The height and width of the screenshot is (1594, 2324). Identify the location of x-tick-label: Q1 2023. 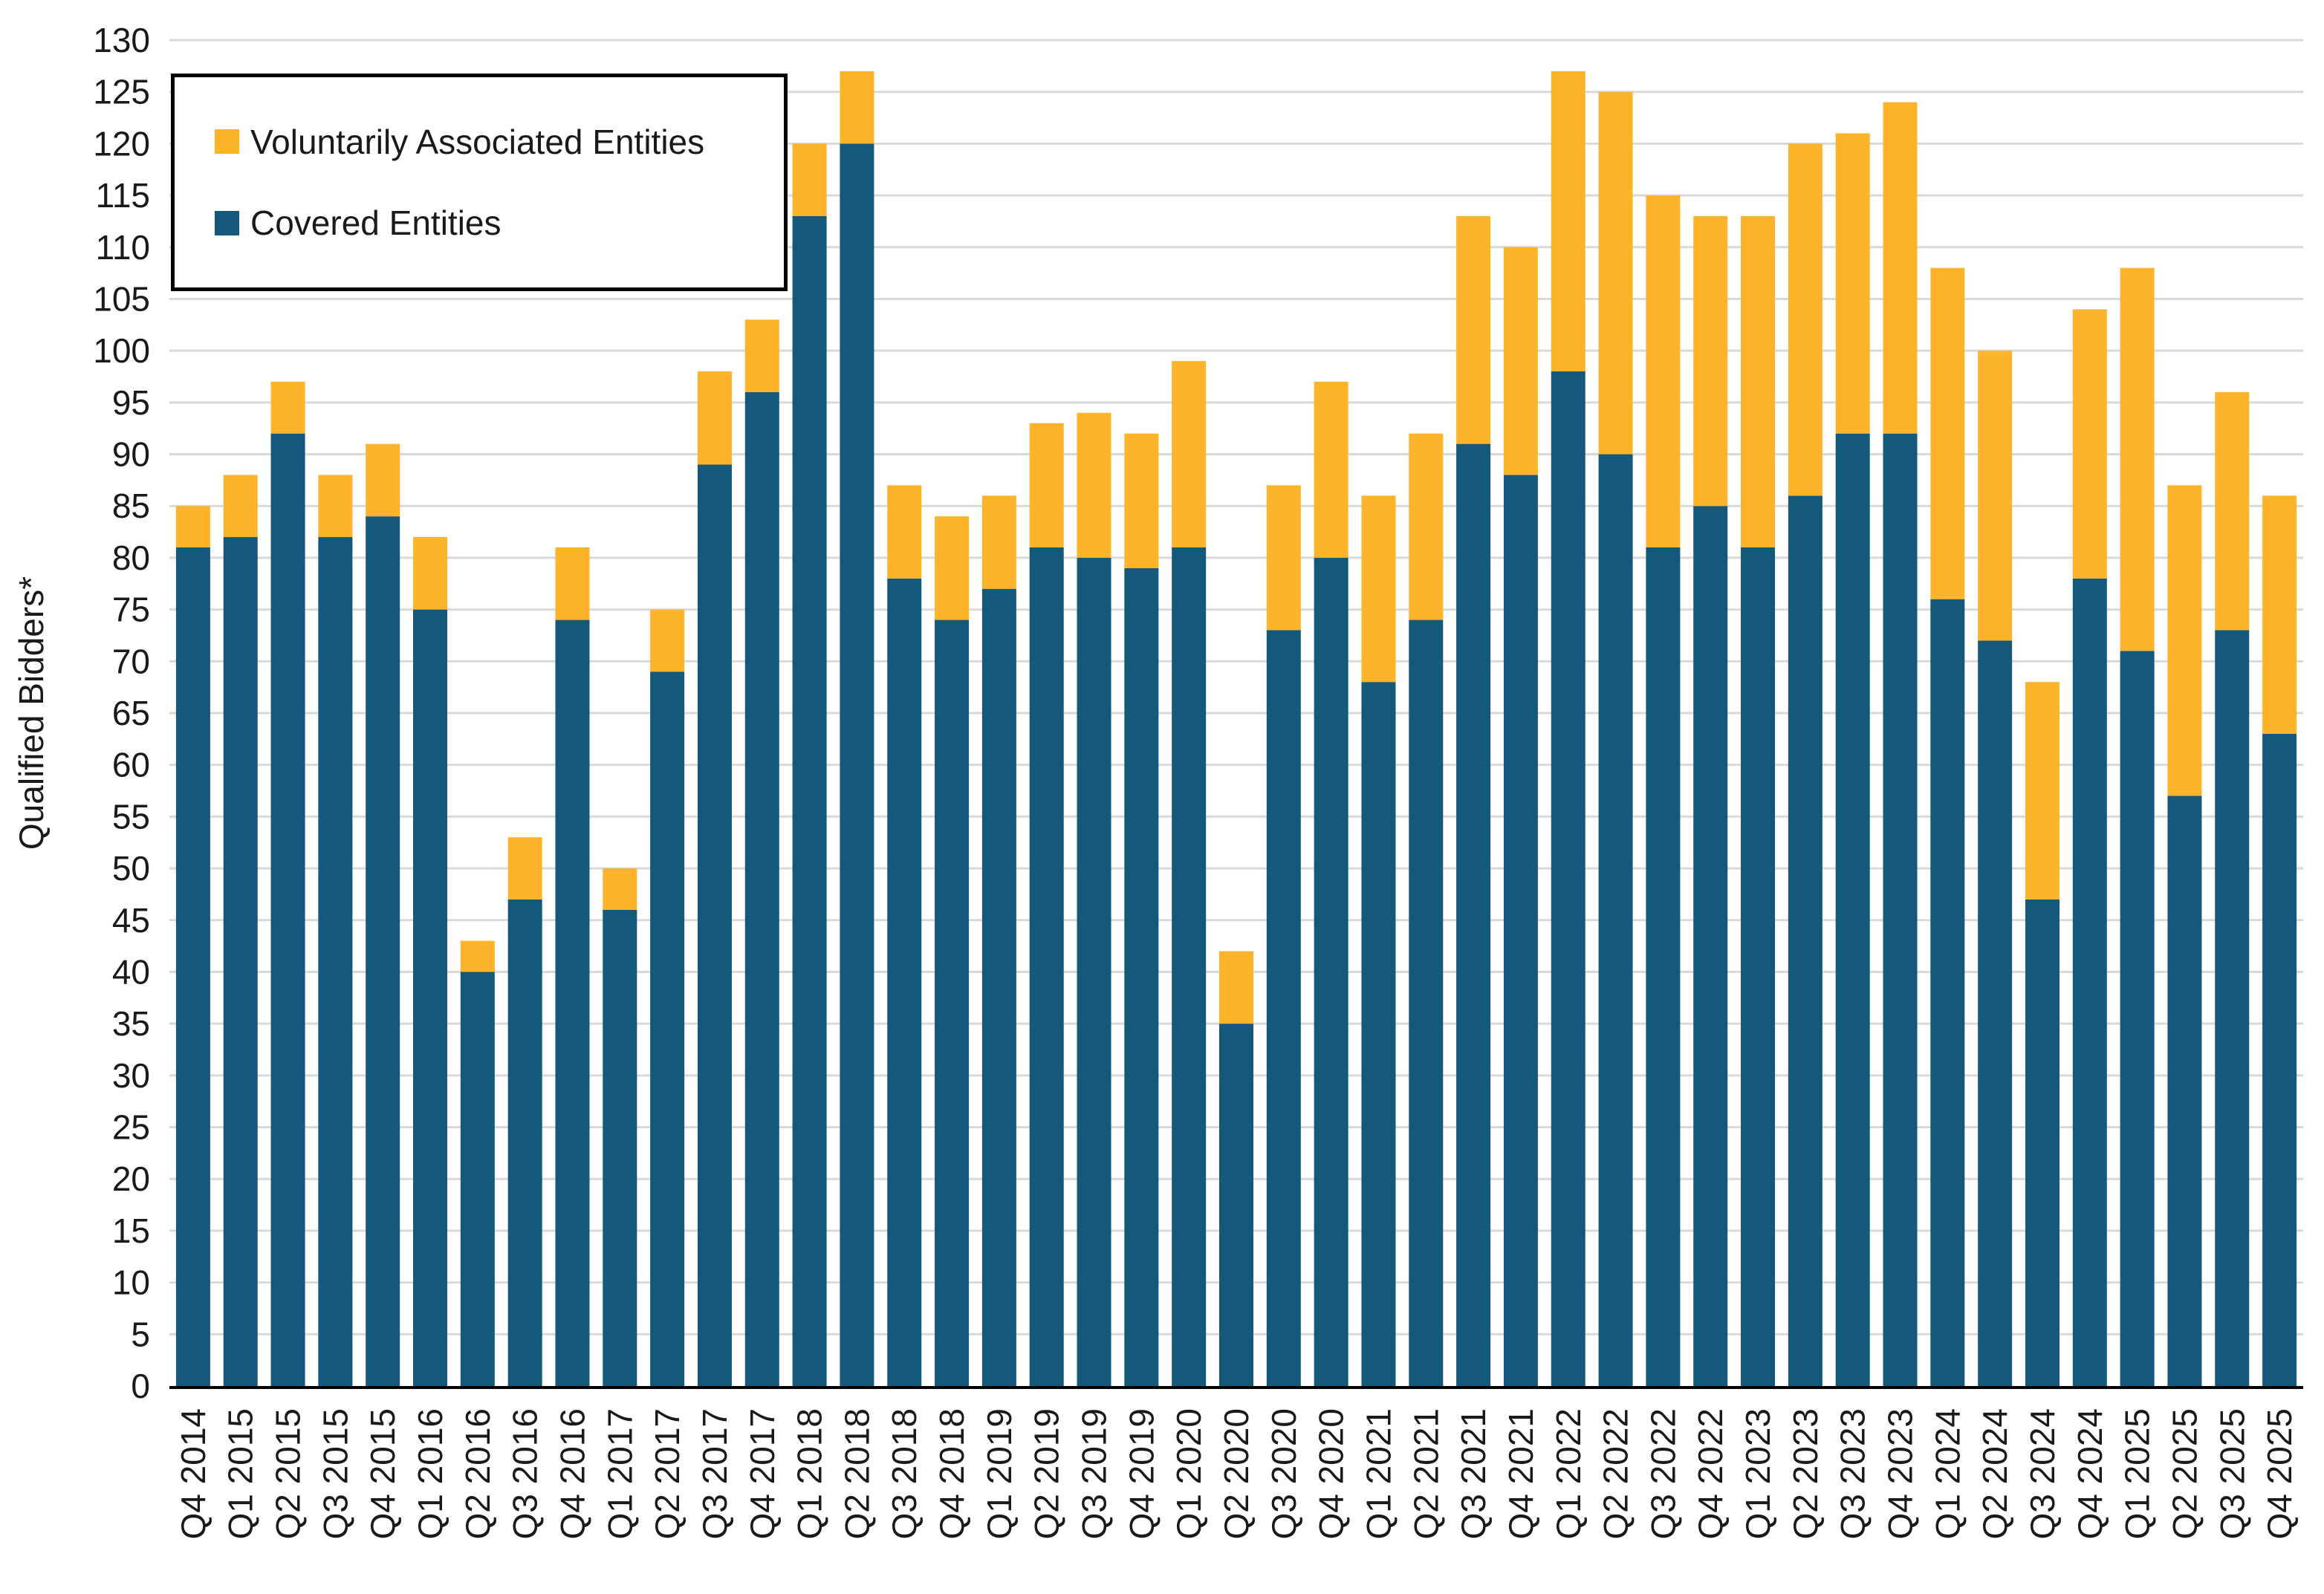
(1758, 1473).